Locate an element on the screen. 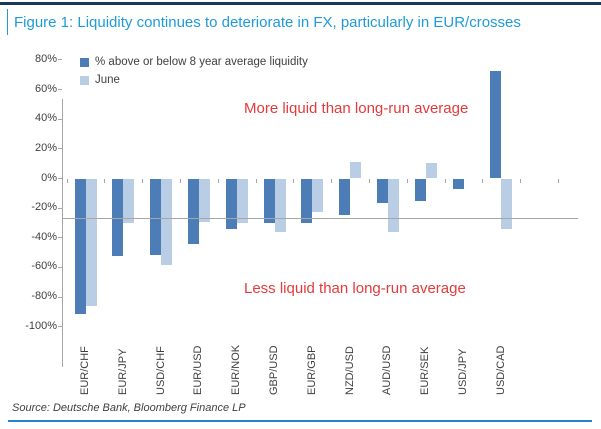 This screenshot has height=429, width=601. legend-label: June is located at coordinates (107, 80).